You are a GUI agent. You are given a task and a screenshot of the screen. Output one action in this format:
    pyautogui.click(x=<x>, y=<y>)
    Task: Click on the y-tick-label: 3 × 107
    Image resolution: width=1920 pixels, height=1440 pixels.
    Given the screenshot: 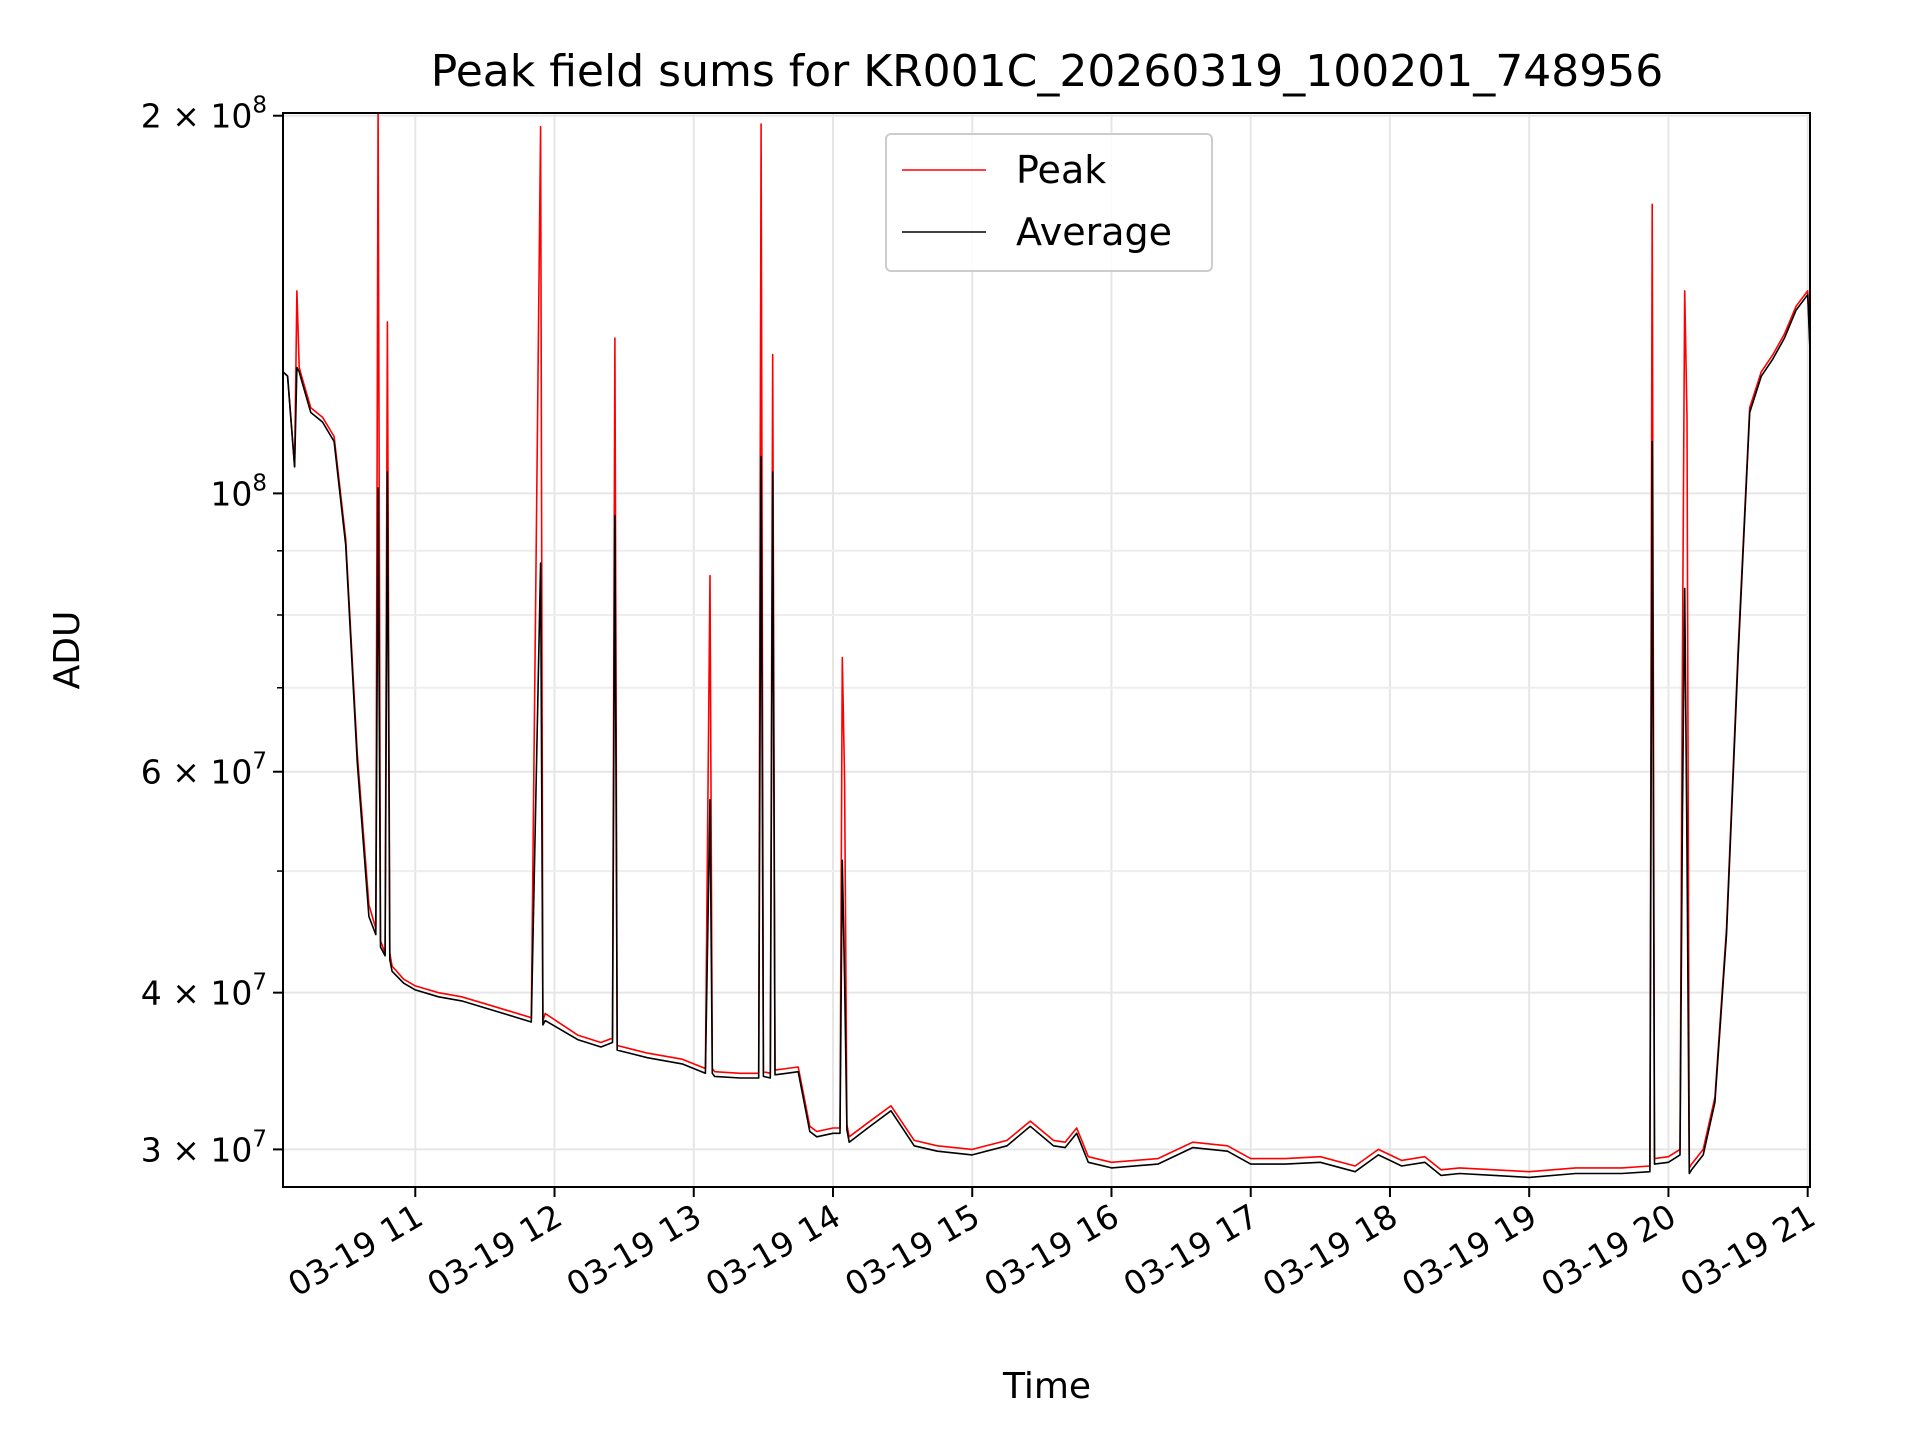 What is the action you would take?
    pyautogui.click(x=204, y=1147)
    